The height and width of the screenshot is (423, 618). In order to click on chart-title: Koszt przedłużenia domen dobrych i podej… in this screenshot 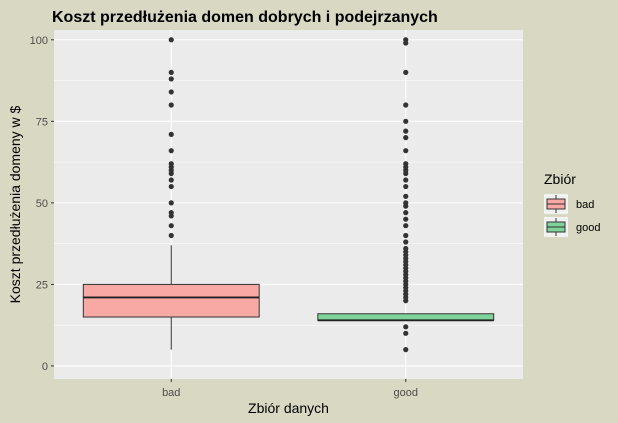, I will do `click(245, 17)`.